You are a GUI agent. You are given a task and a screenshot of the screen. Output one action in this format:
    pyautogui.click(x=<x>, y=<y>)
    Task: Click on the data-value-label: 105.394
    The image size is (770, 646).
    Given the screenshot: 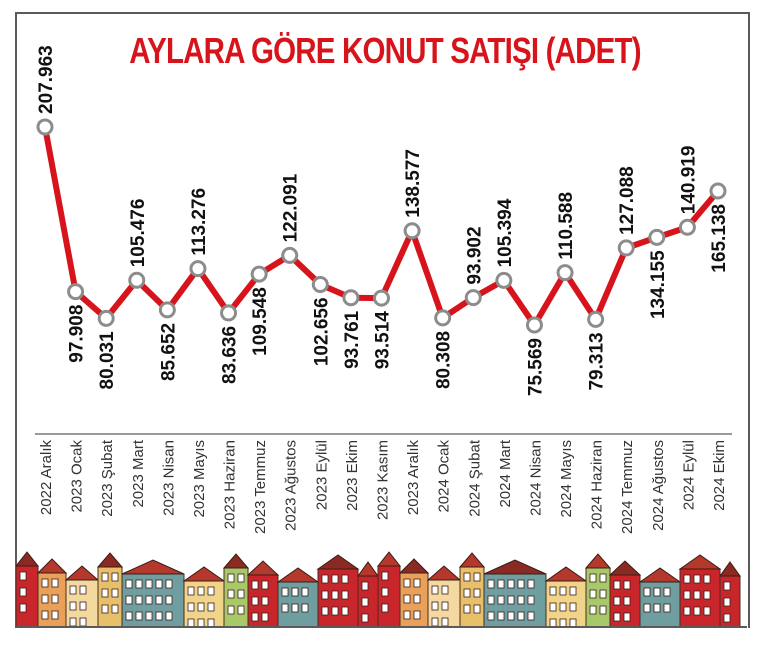 What is the action you would take?
    pyautogui.click(x=505, y=232)
    